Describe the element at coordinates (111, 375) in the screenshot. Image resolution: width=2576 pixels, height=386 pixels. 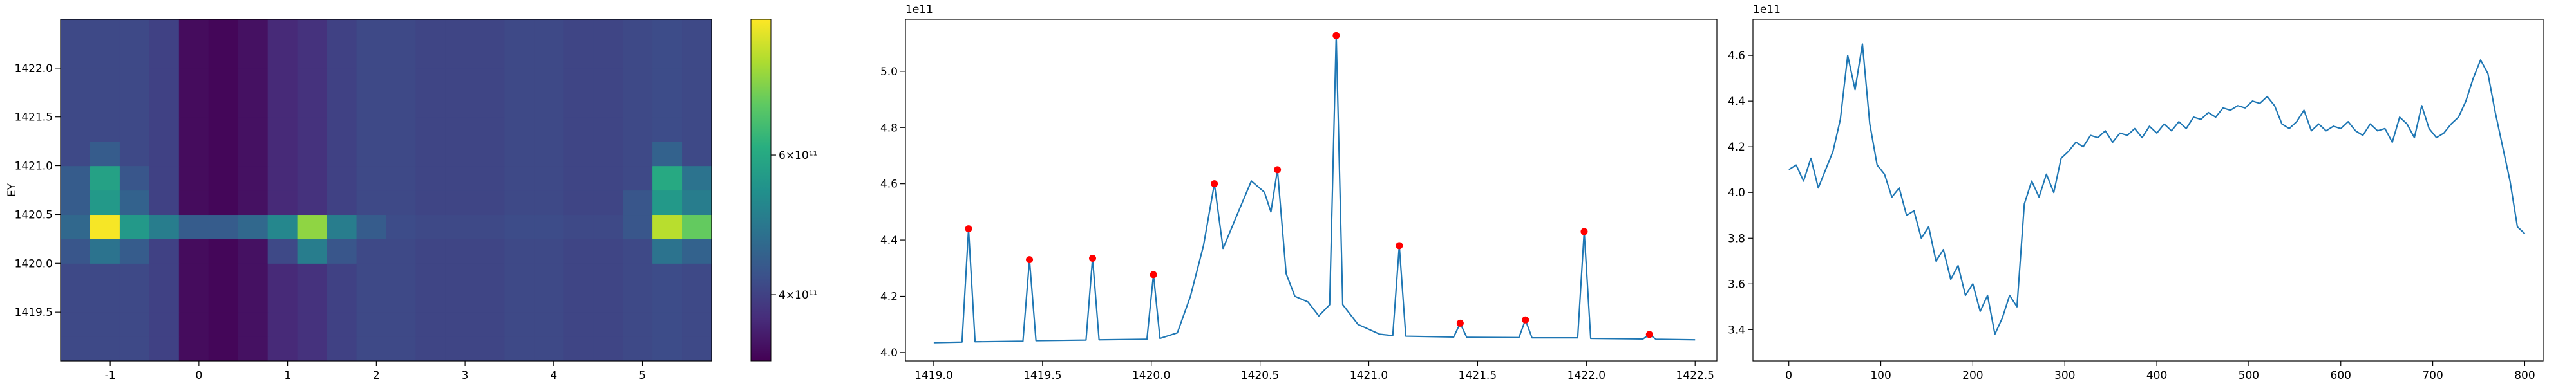
I see `x-tick-label: -1` at that location.